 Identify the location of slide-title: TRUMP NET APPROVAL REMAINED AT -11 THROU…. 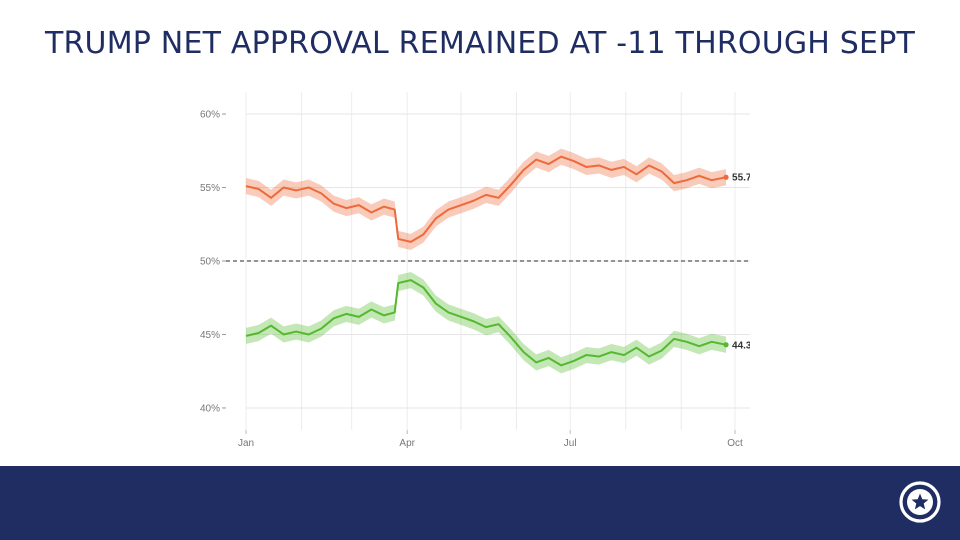
(480, 43).